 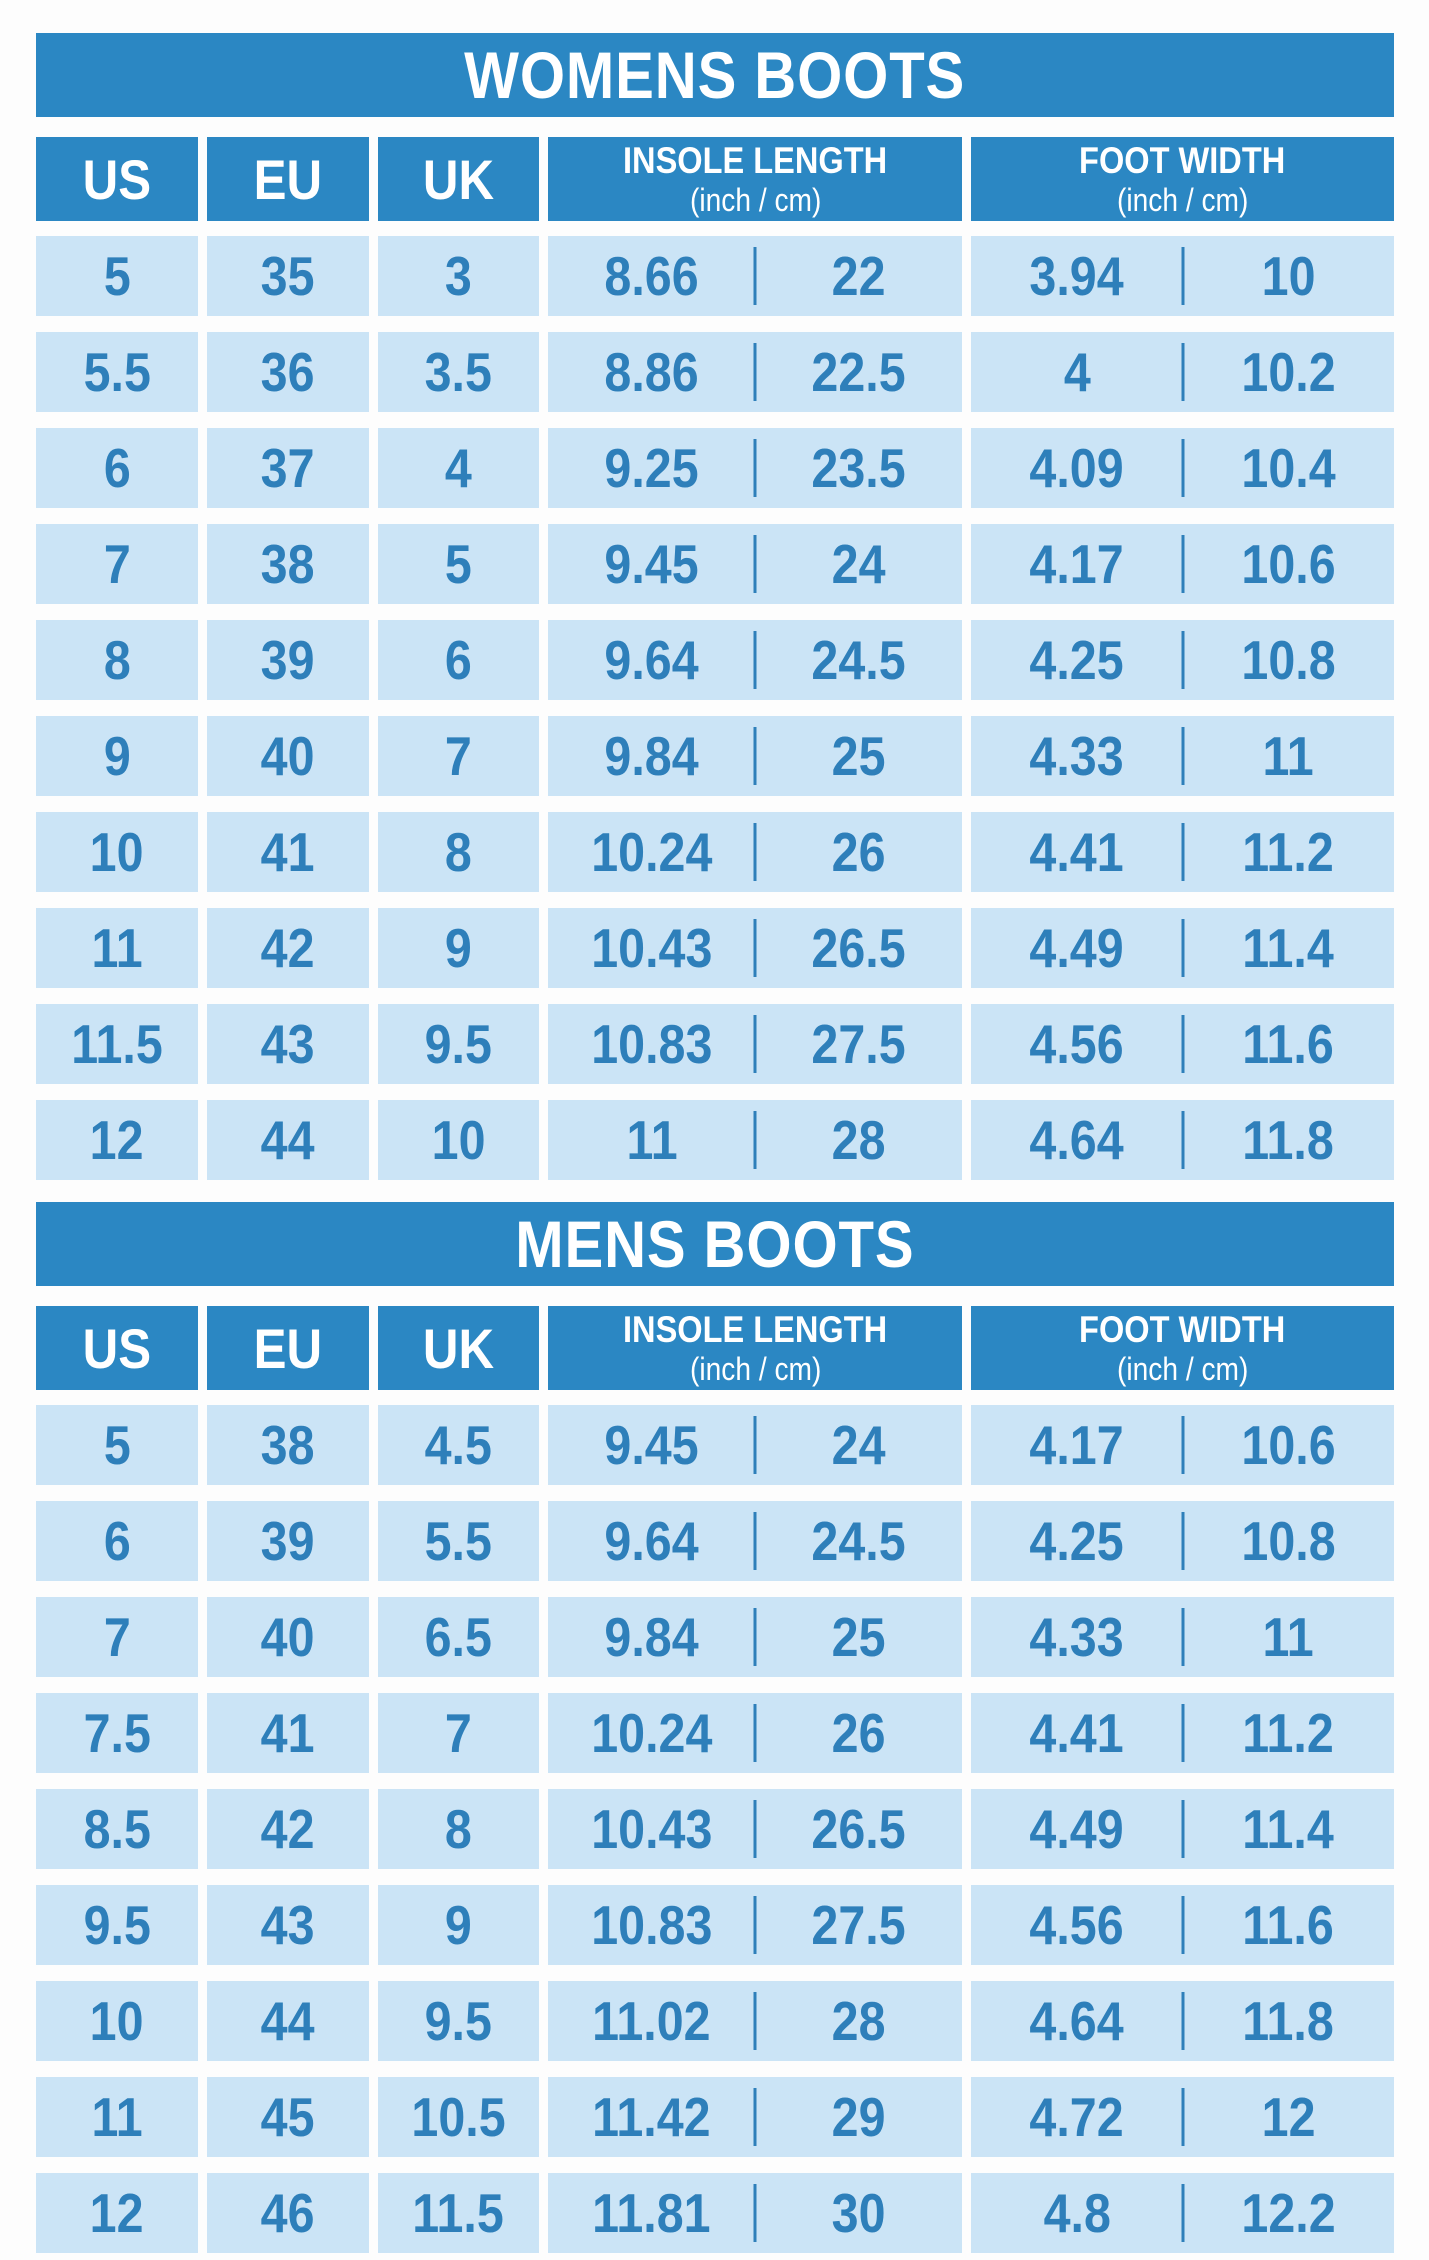 I want to click on inch-value: 10.83, so click(x=652, y=1044).